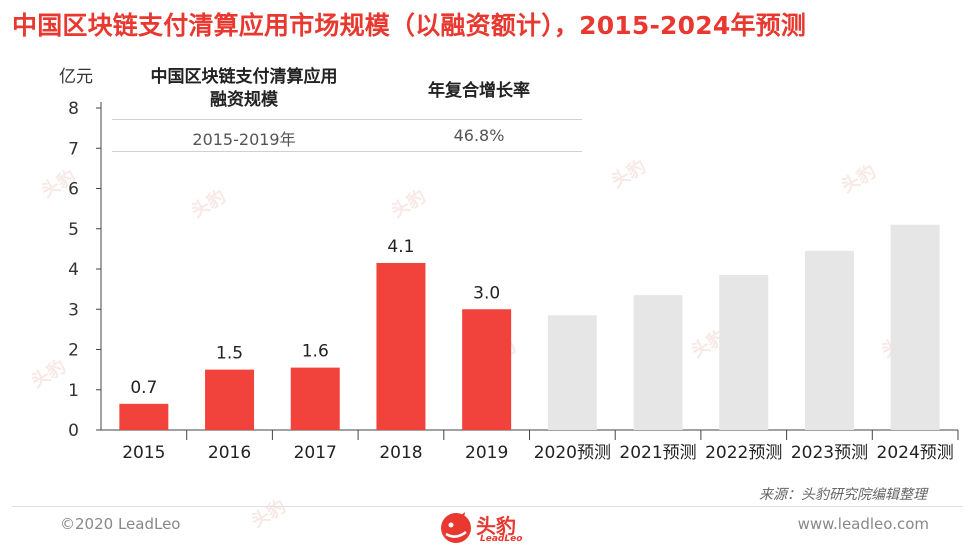 This screenshot has width=975, height=549. What do you see at coordinates (230, 399) in the screenshot?
I see `bar-2016` at bounding box center [230, 399].